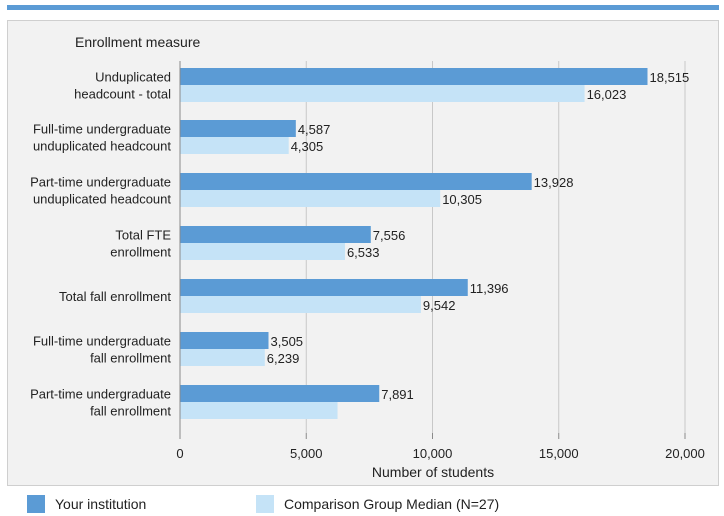 The image size is (724, 516). Describe the element at coordinates (392, 504) in the screenshot. I see `legend-label-comparison: Comparison Group Median (N=27)` at that location.